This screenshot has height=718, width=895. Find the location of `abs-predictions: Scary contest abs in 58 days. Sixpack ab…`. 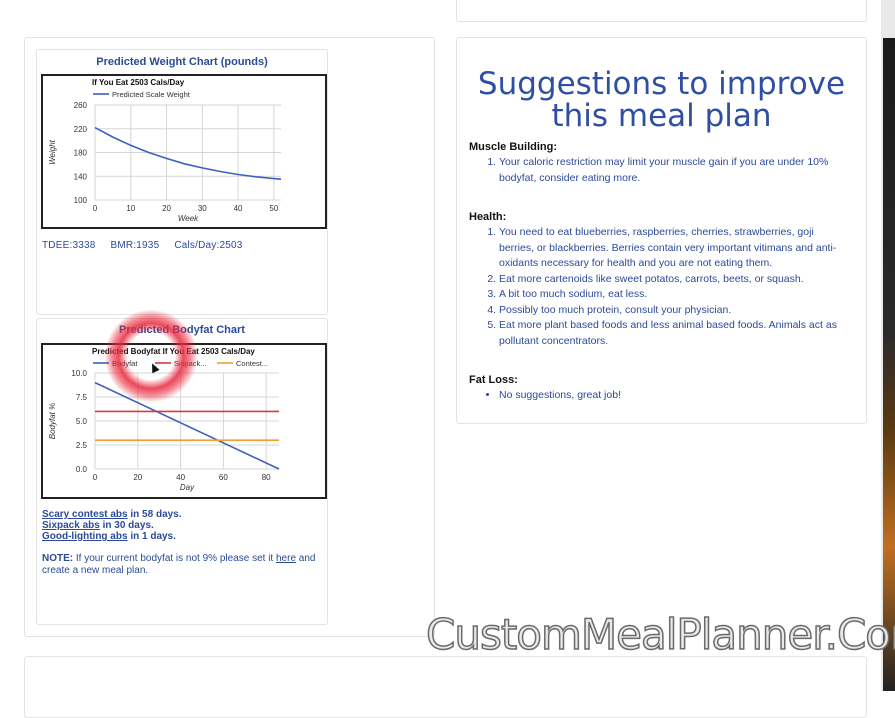

abs-predictions: Scary contest abs in 58 days. Sixpack ab… is located at coordinates (112, 525).